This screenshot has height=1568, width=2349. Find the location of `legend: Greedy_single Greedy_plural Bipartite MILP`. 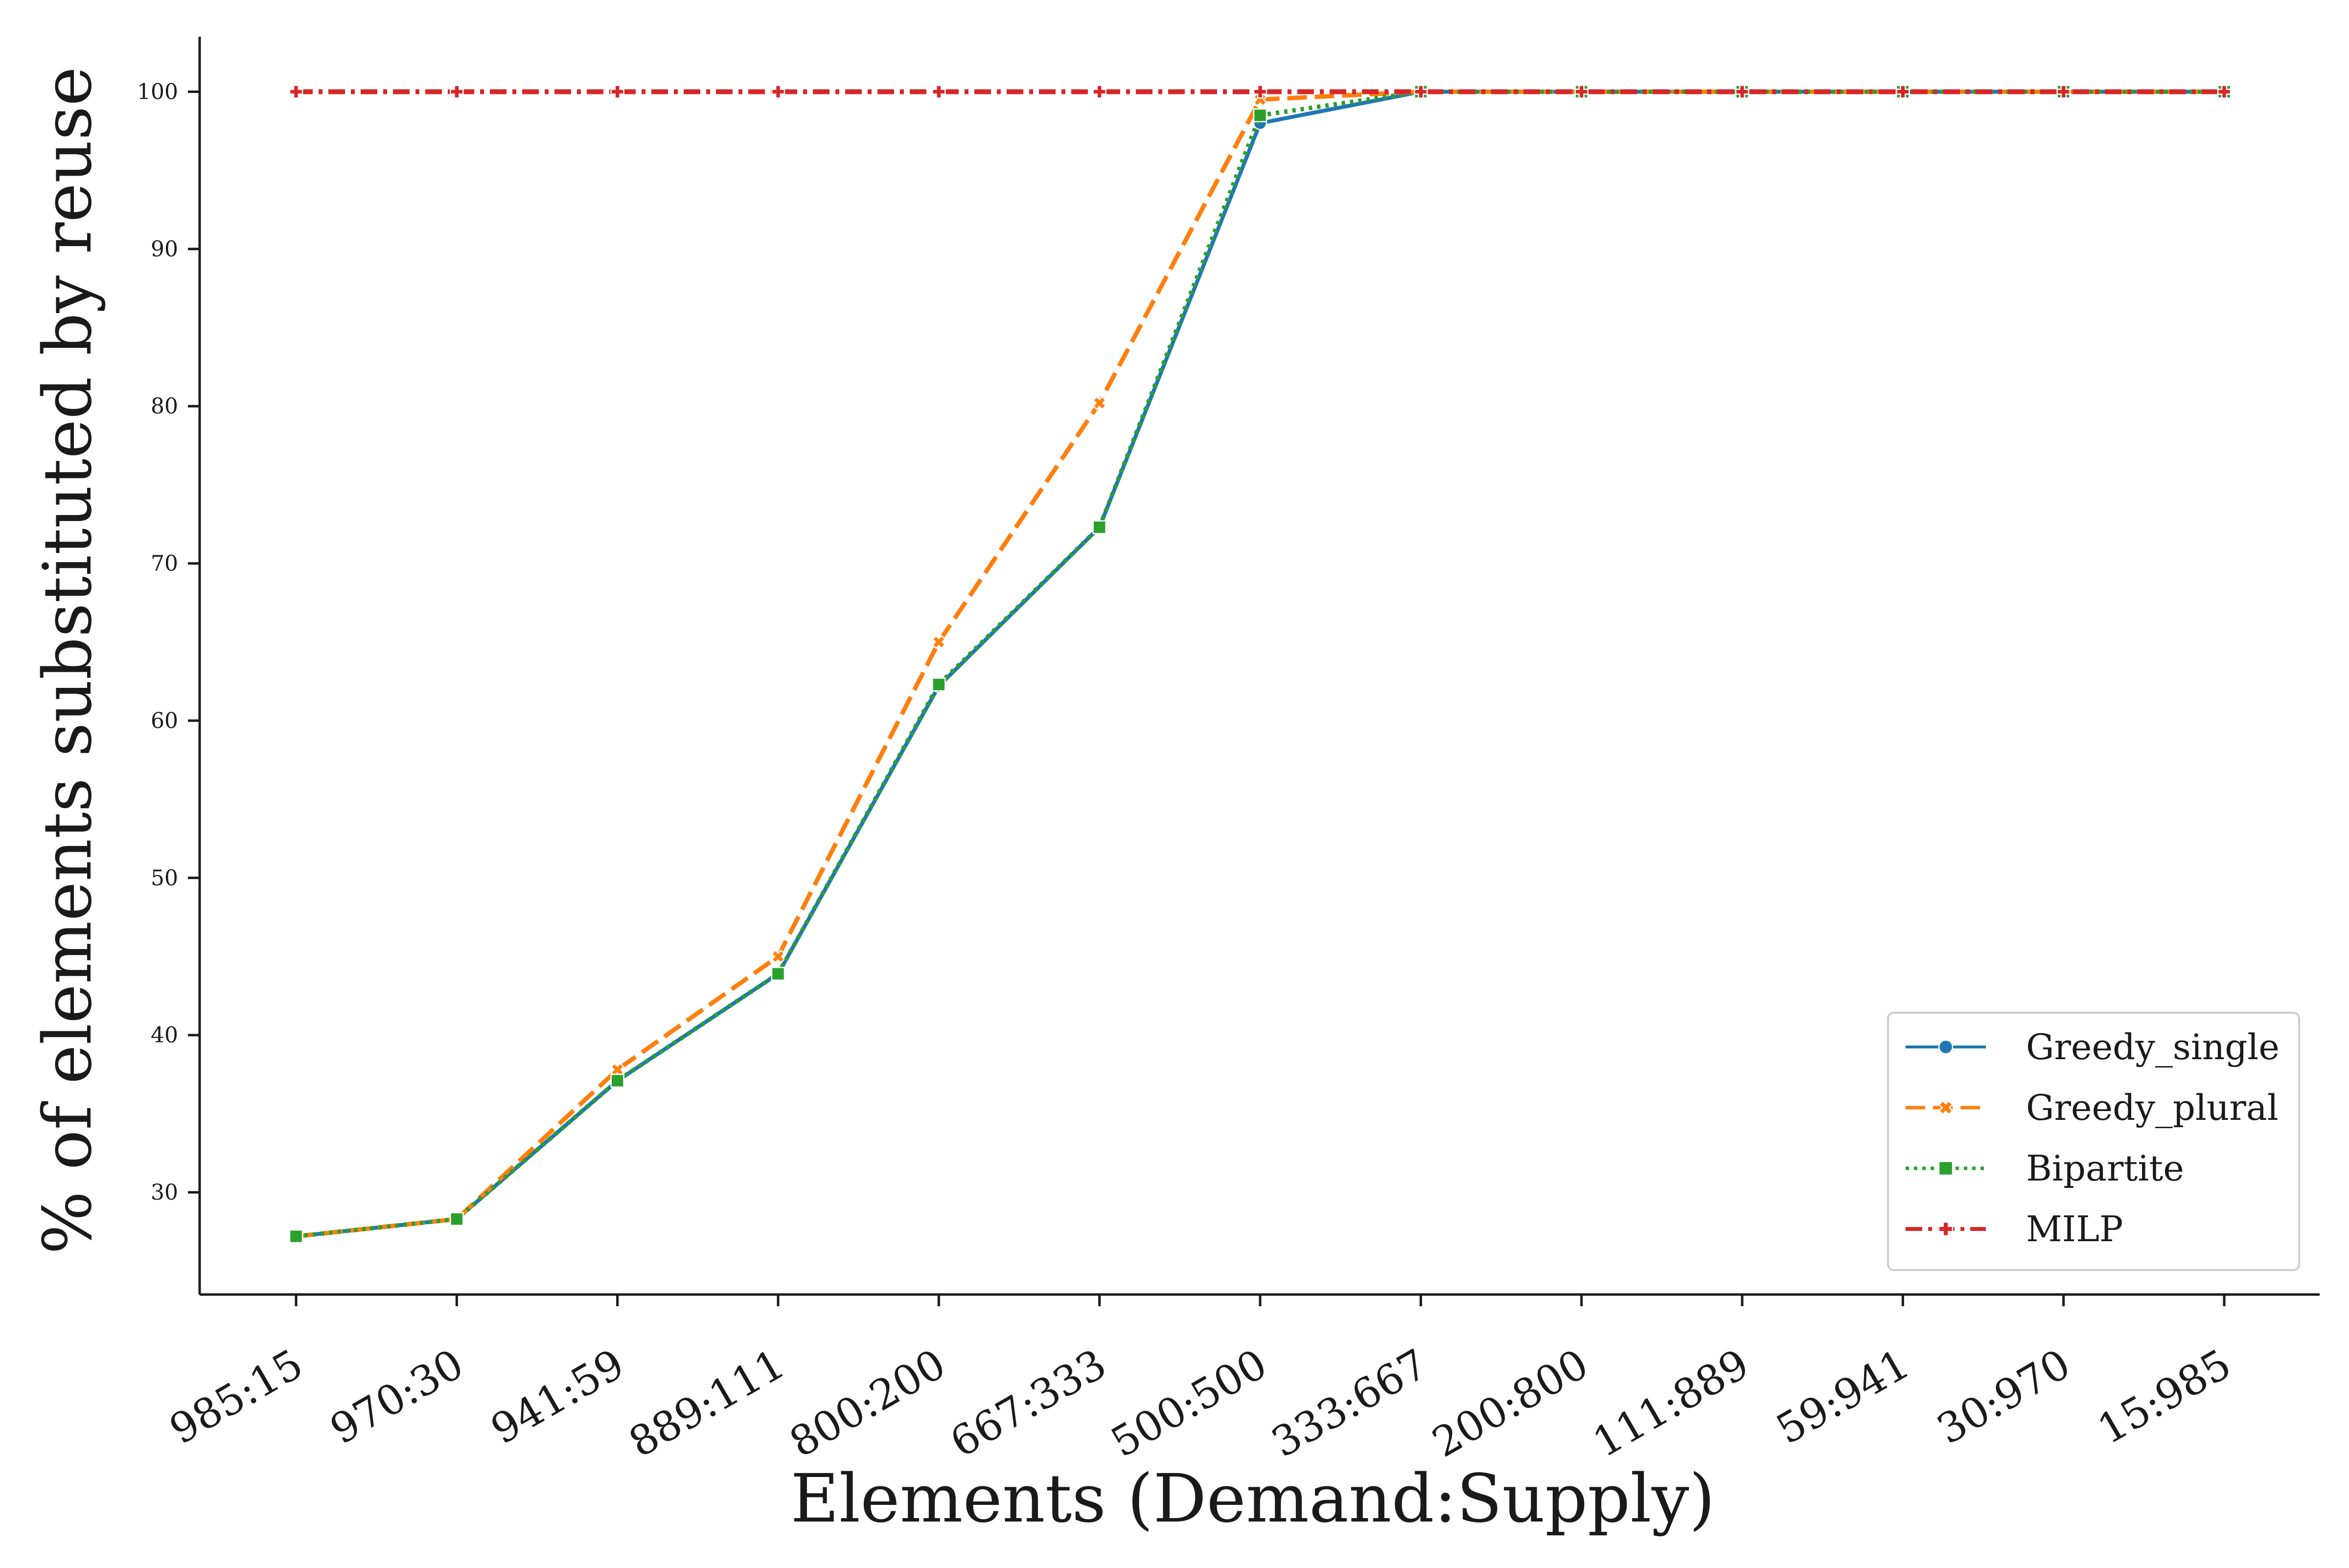

legend: Greedy_single Greedy_plural Bipartite MILP is located at coordinates (2093, 1142).